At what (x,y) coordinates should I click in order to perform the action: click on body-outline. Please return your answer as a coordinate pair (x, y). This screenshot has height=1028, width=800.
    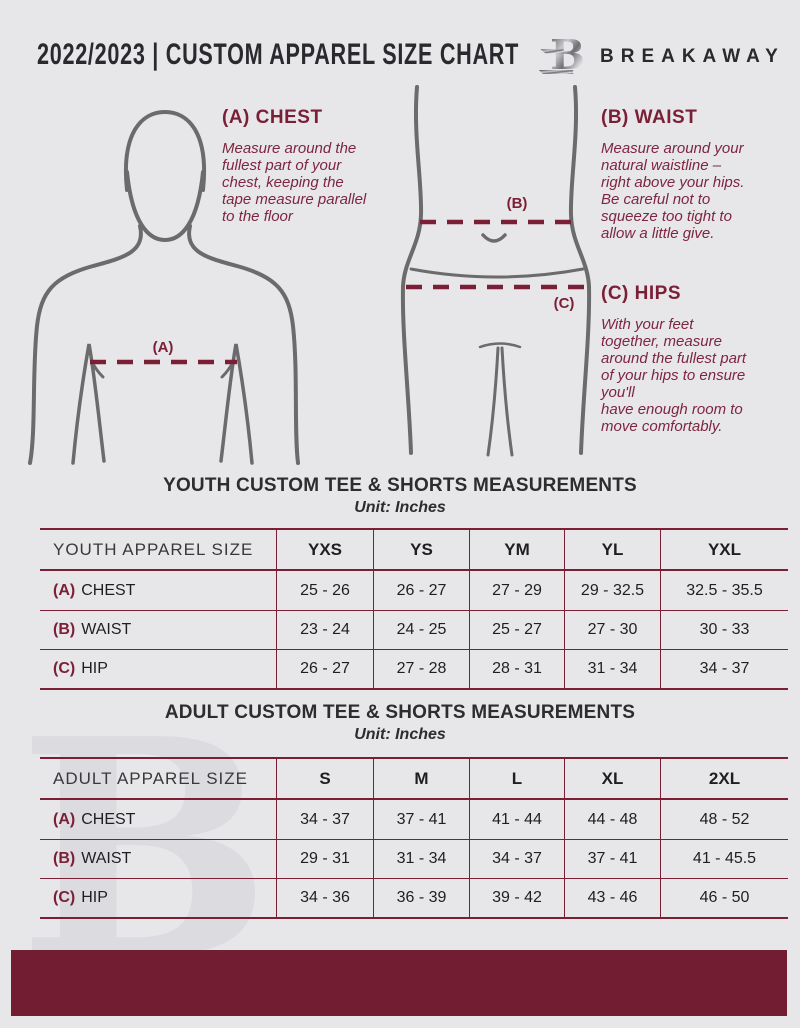
    Looking at the image, I should click on (496, 271).